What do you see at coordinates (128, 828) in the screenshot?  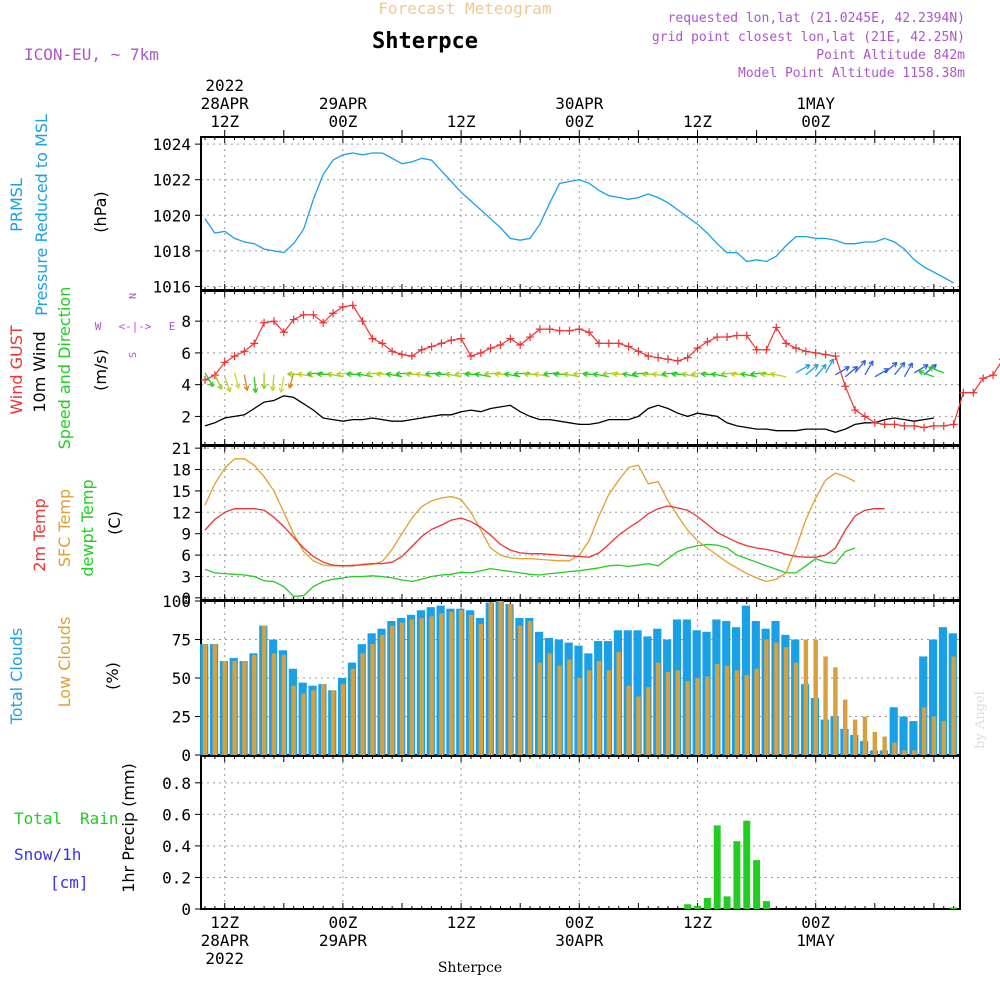 I see `precip-unit-label: 1hr Precip (mm)` at bounding box center [128, 828].